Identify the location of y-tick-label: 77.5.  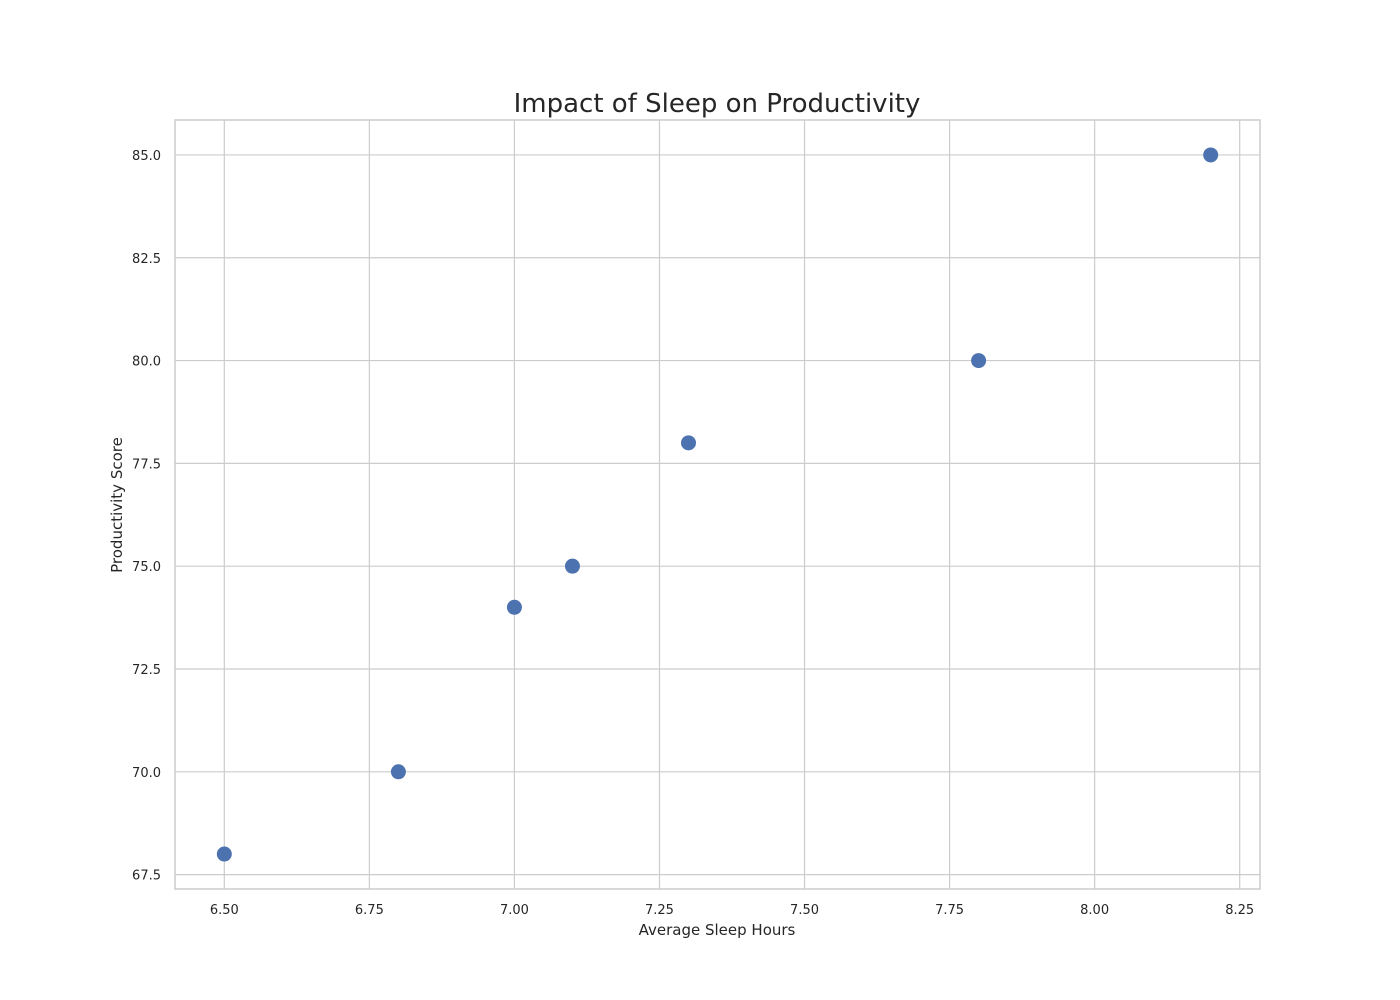
(146, 464).